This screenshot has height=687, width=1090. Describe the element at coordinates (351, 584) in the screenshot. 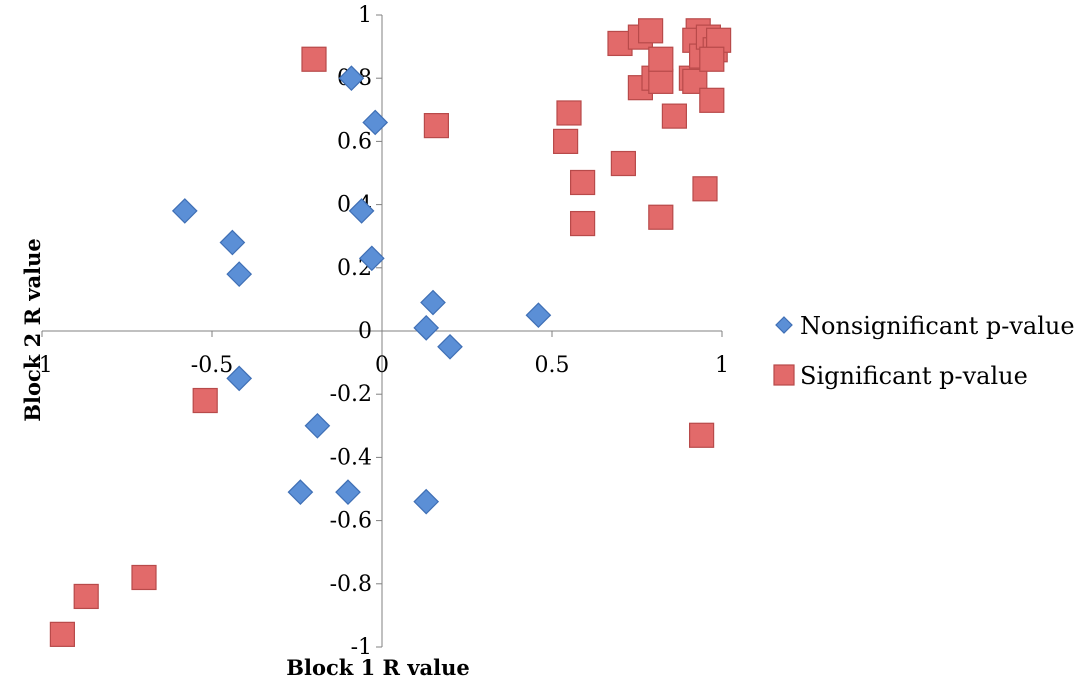

I see `y-tick-label: -0.8` at that location.